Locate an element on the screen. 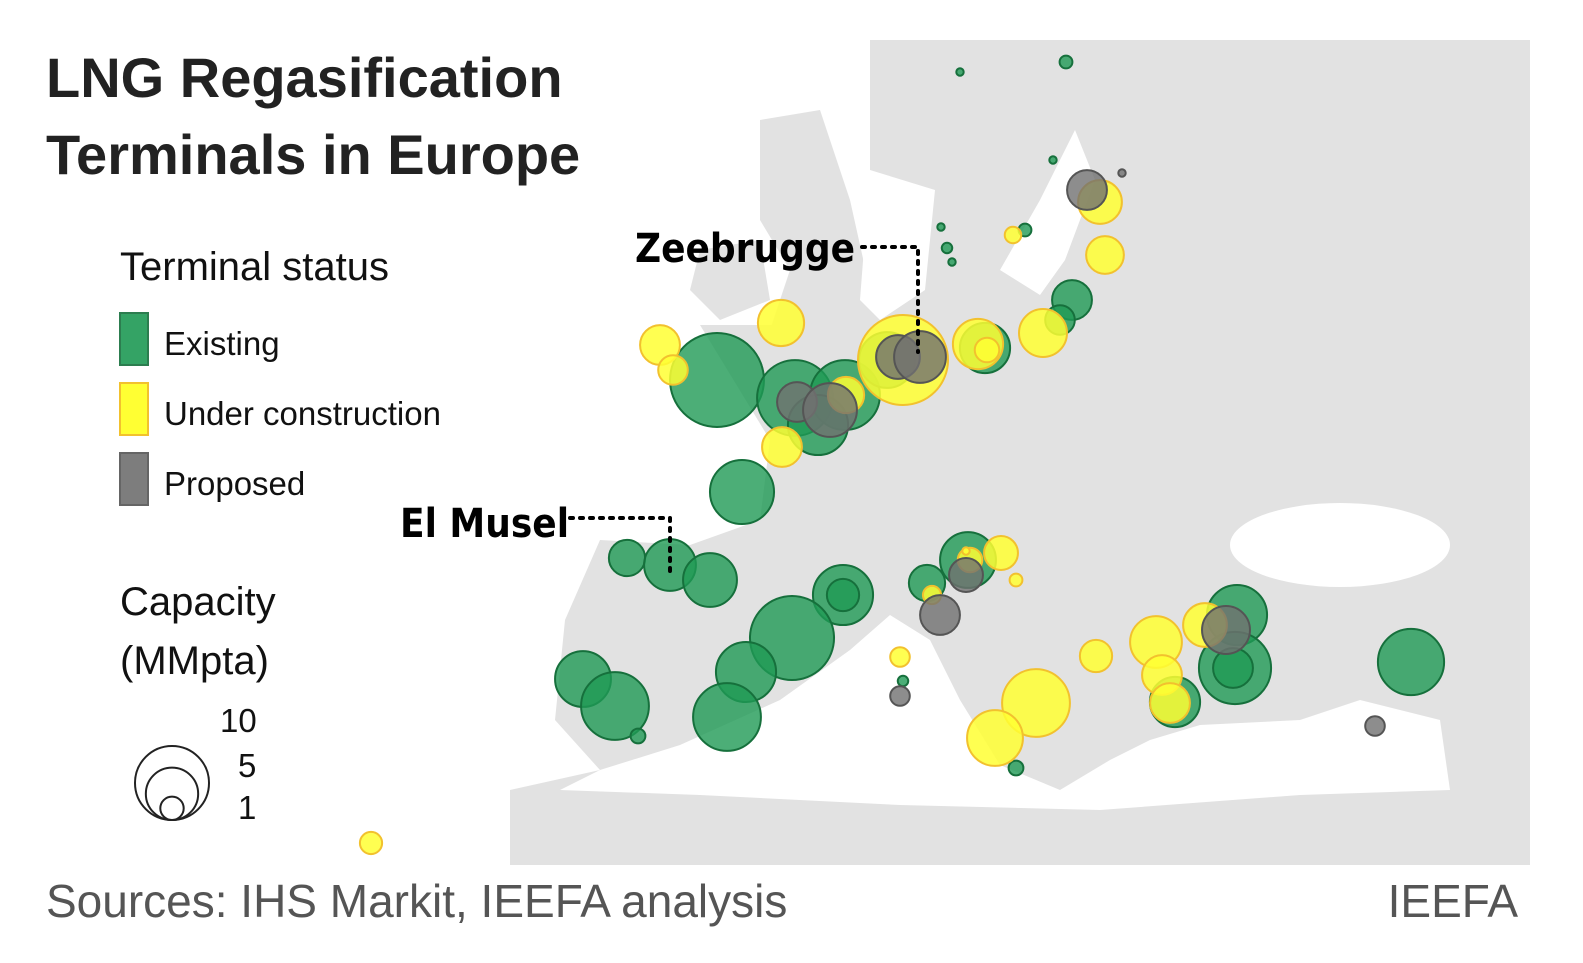 This screenshot has width=1583, height=963. britain is located at coordinates (815, 230).